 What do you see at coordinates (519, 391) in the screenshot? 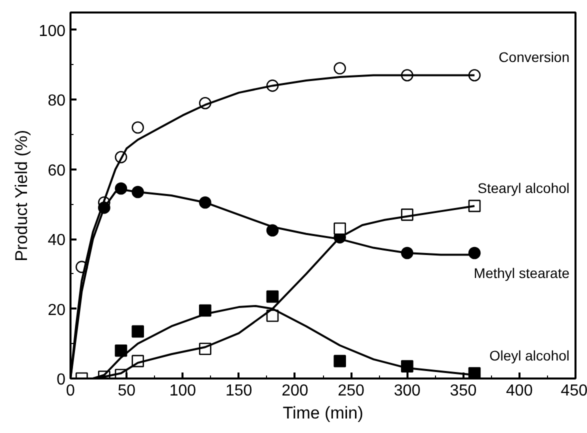
I see `x-tick-label: 400` at bounding box center [519, 391].